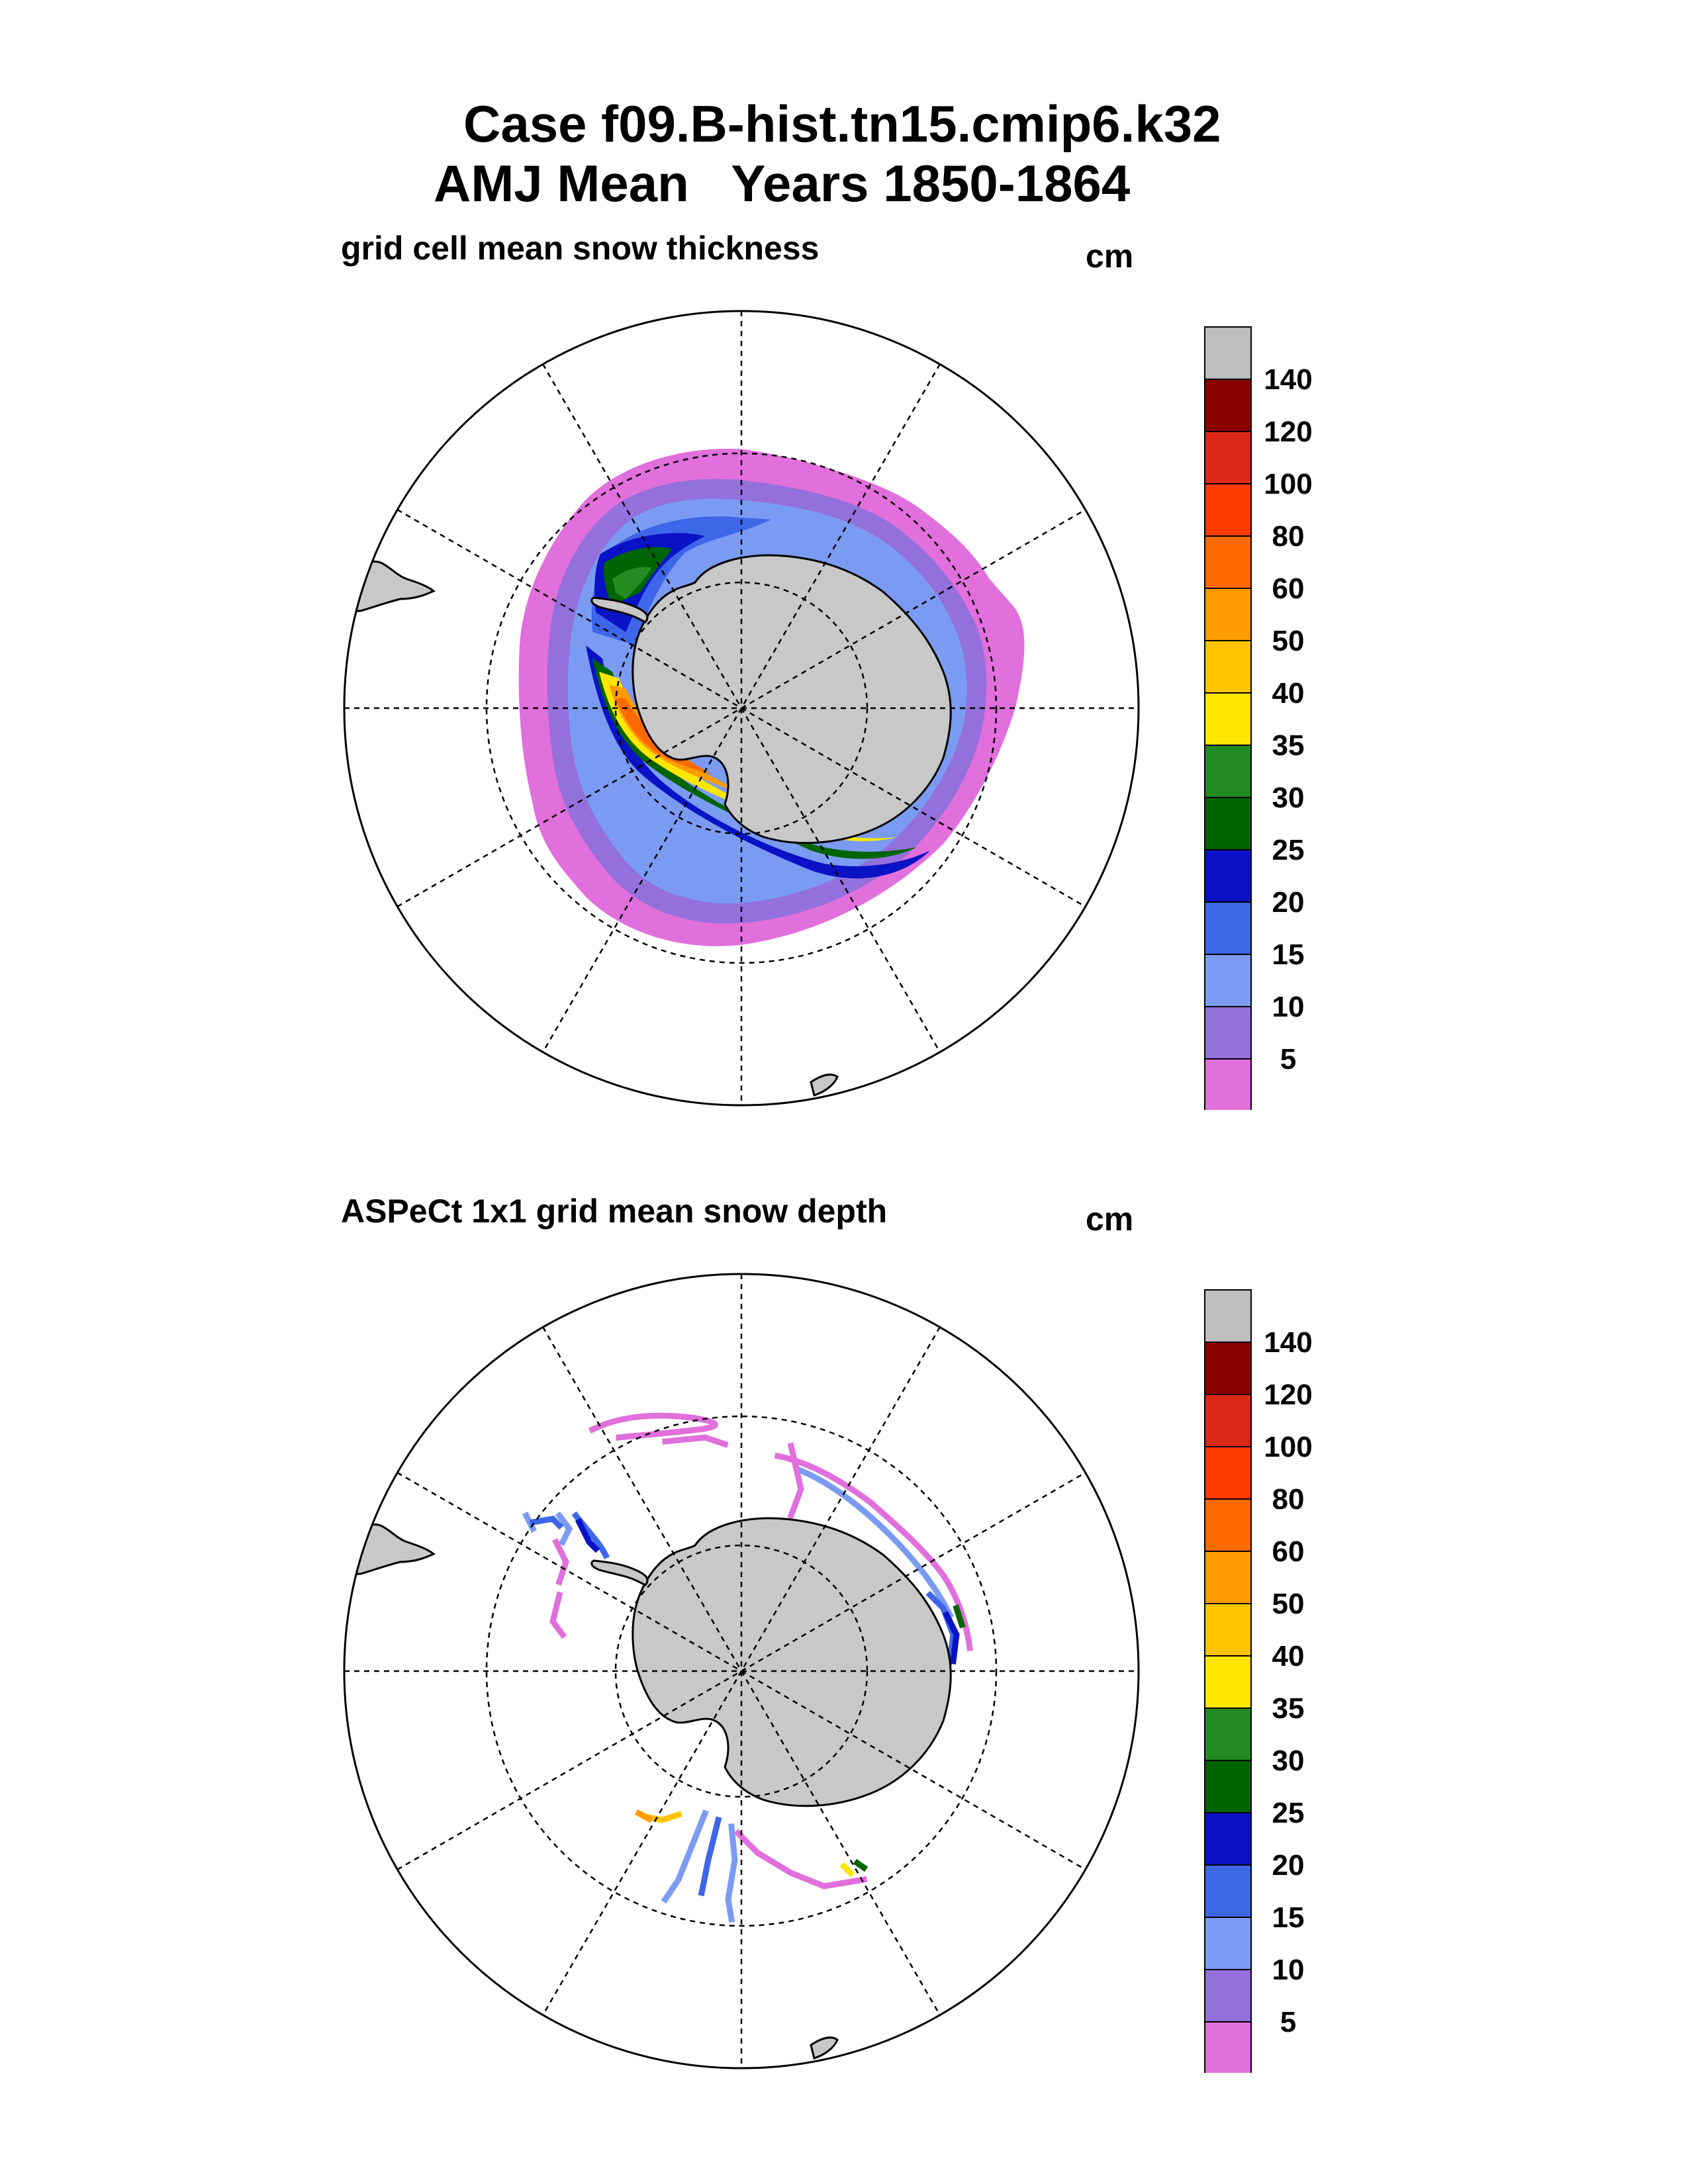 This screenshot has height=2184, width=1688. I want to click on panel1-title: grid cell mean snow thickness, so click(580, 248).